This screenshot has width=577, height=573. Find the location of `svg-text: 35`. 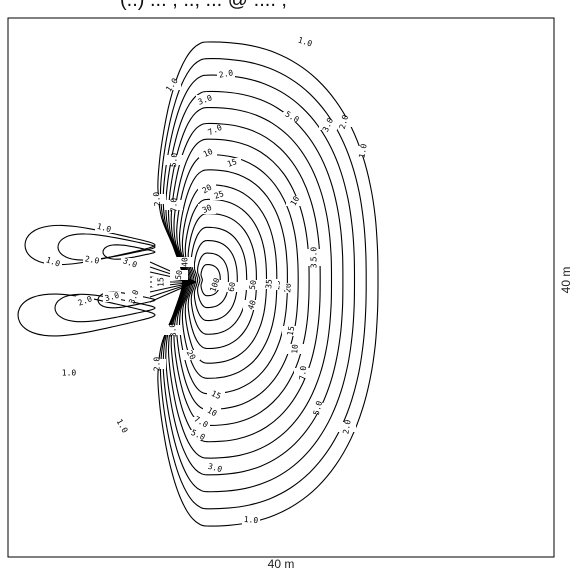

svg-text: 35 is located at coordinates (269, 284).